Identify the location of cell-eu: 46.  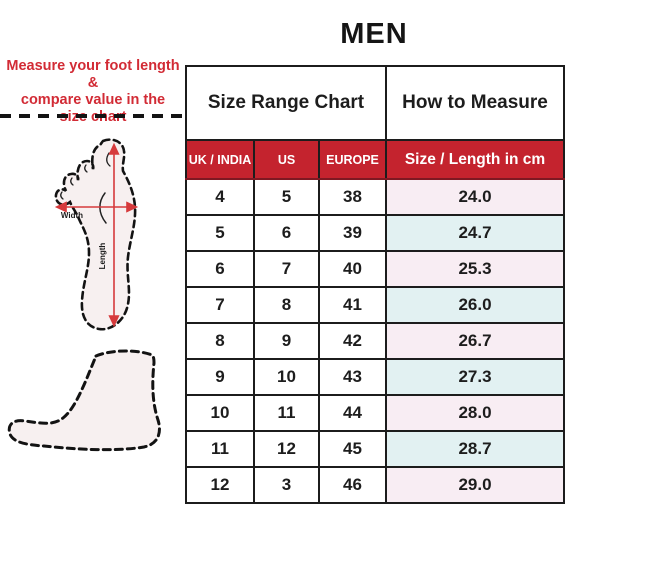
(352, 485).